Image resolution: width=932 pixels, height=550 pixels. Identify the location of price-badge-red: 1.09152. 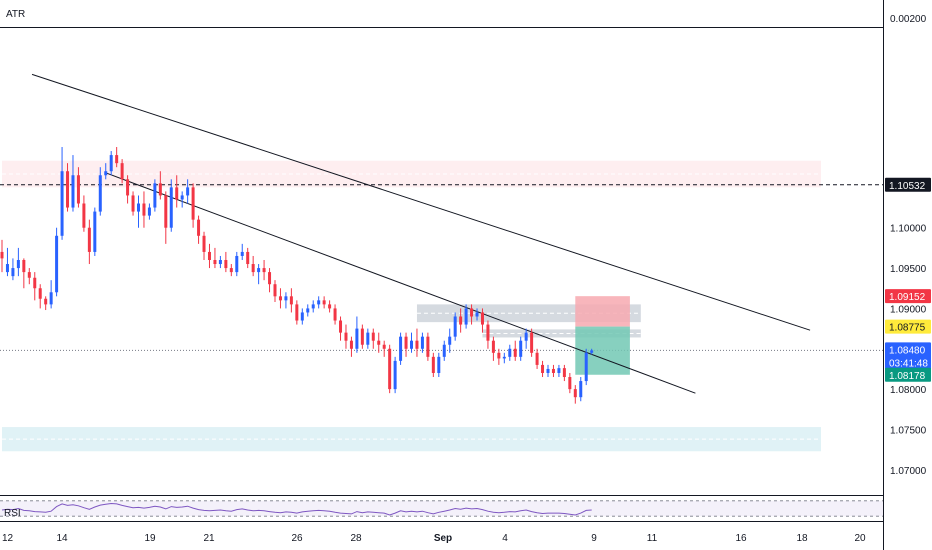
(908, 296).